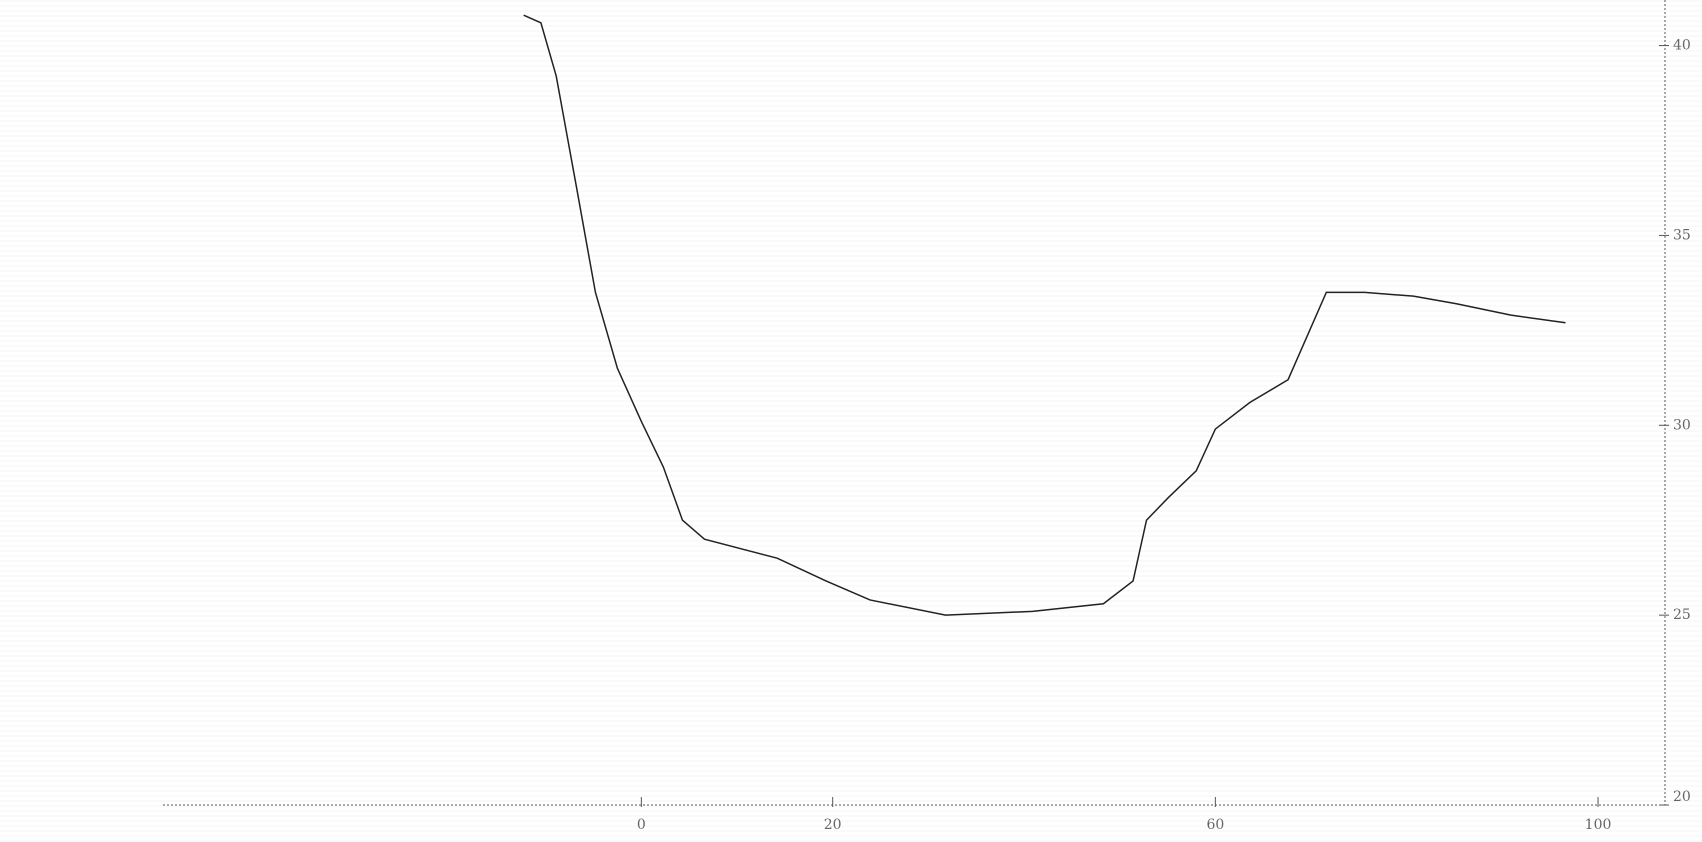 Image resolution: width=1702 pixels, height=842 pixels. What do you see at coordinates (1598, 825) in the screenshot?
I see `x-tick-label: 100` at bounding box center [1598, 825].